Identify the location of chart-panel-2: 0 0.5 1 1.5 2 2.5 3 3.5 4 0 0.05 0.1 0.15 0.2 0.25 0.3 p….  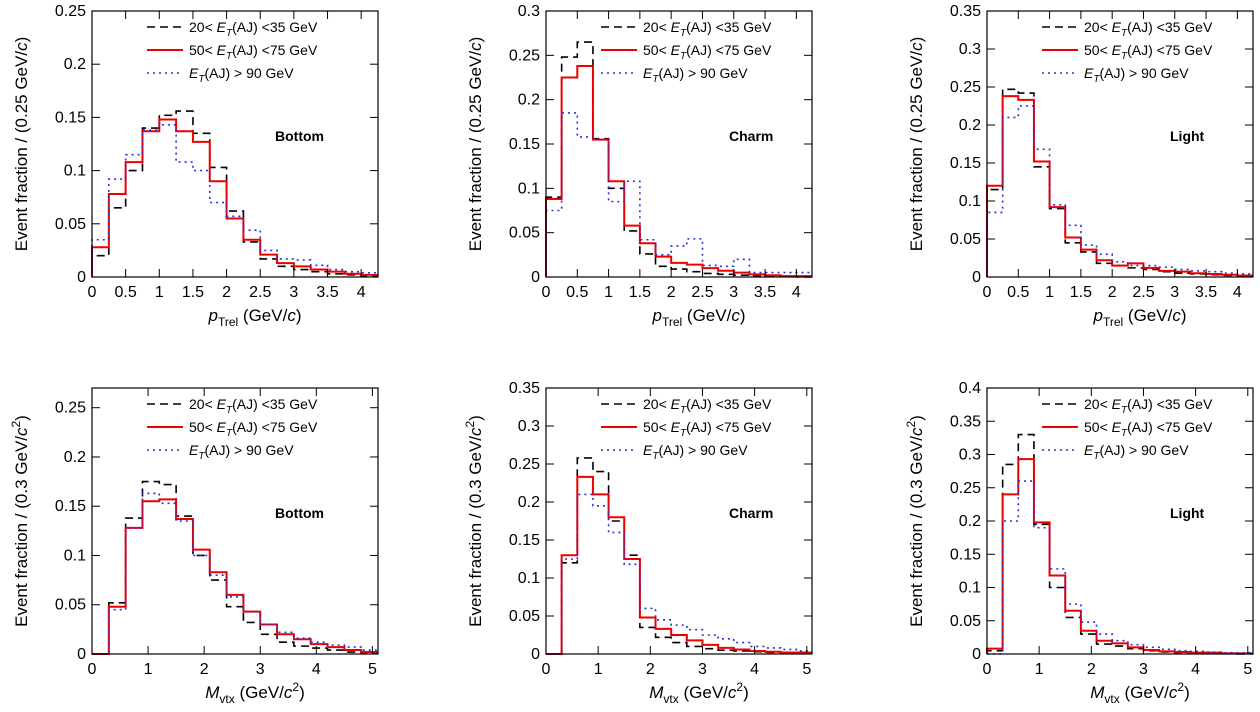
(639, 166).